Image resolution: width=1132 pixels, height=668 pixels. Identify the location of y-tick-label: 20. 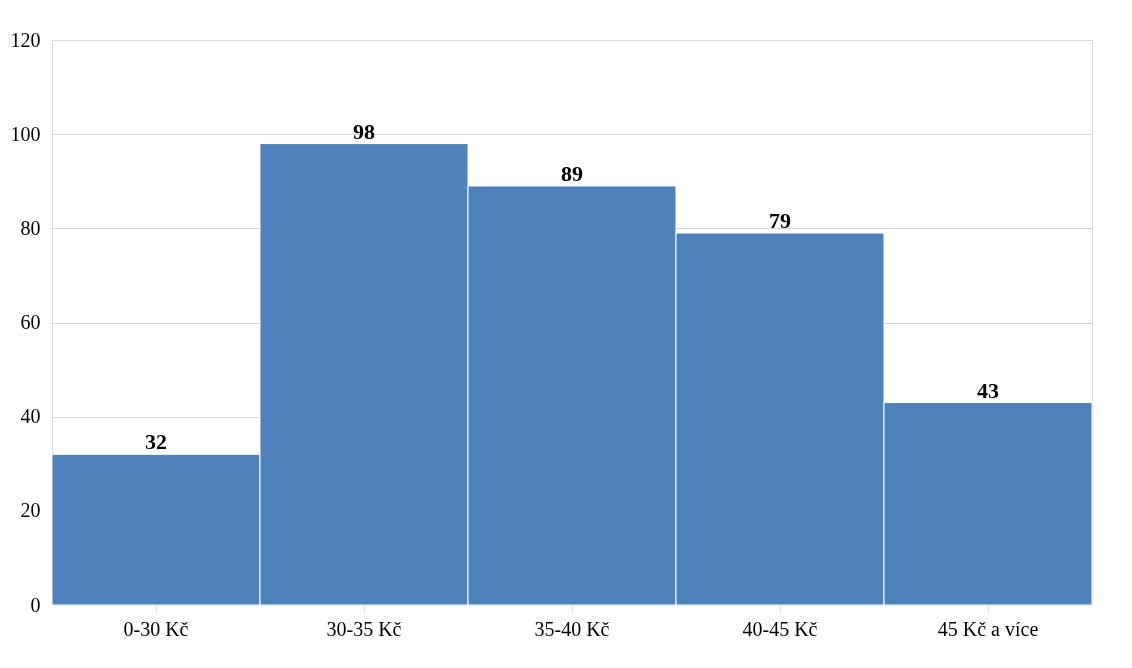
(30, 510).